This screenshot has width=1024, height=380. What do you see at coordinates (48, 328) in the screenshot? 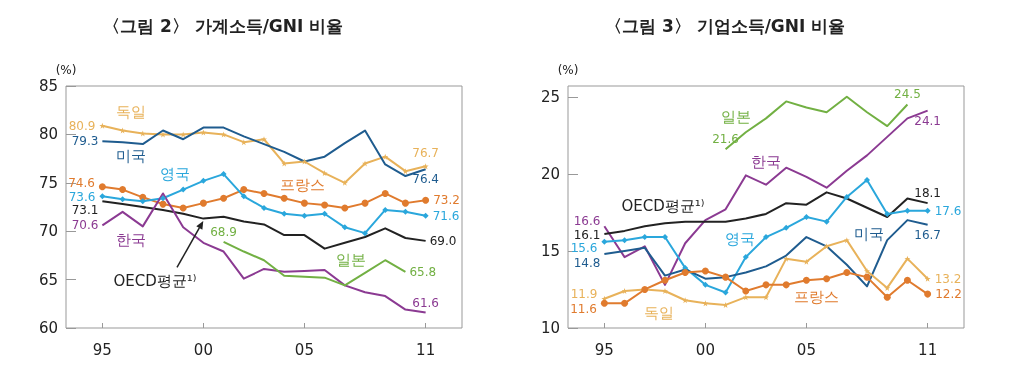
I see `y-tick-label: 60` at bounding box center [48, 328].